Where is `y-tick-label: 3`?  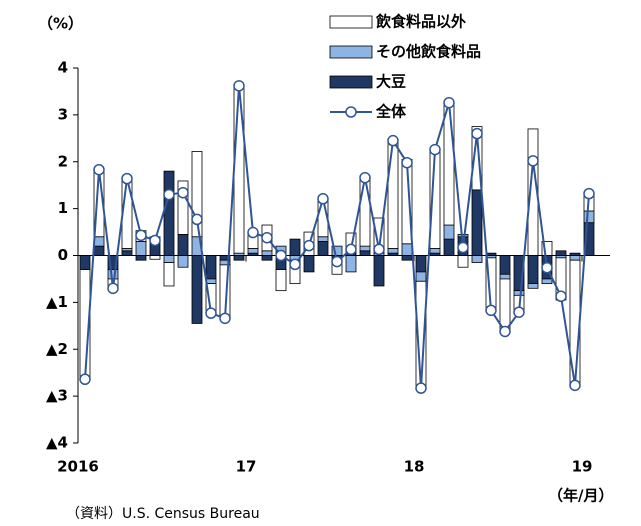
y-tick-label: 3 is located at coordinates (63, 114).